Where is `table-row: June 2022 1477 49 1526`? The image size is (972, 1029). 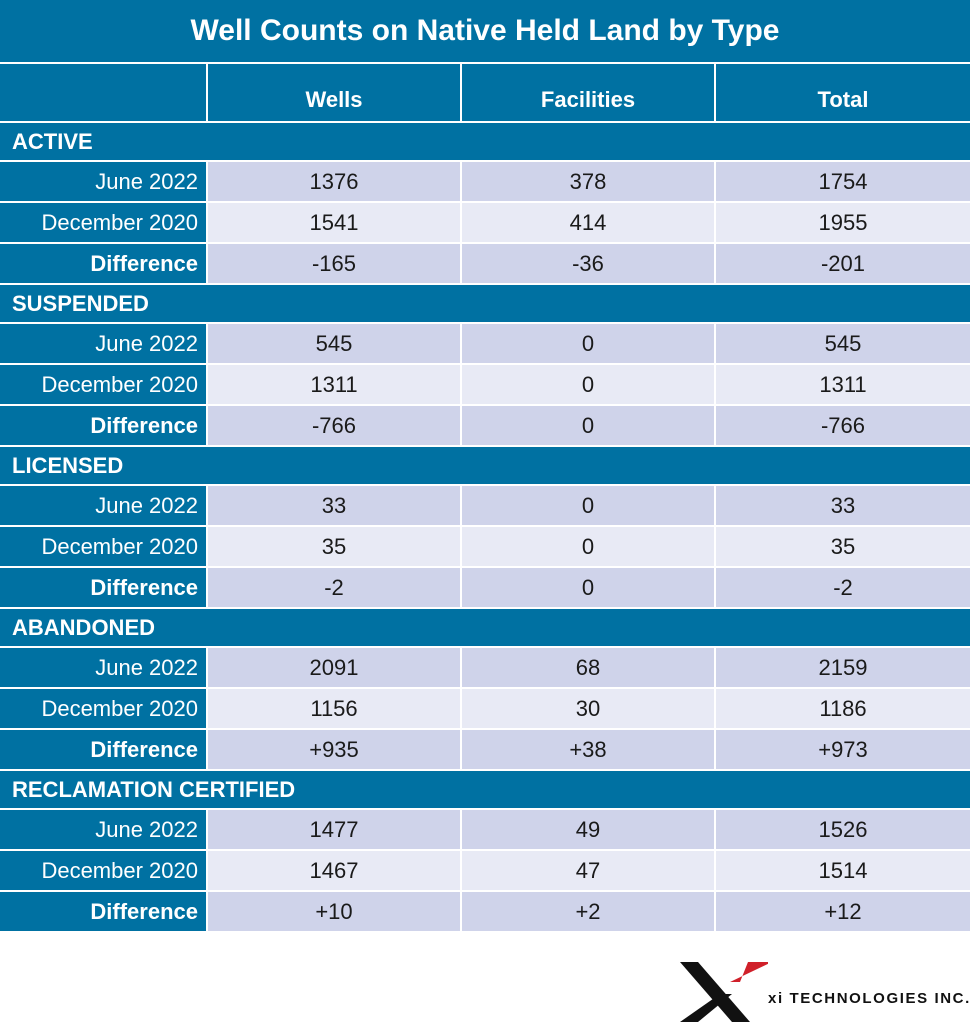 table-row: June 2022 1477 49 1526 is located at coordinates (485, 829).